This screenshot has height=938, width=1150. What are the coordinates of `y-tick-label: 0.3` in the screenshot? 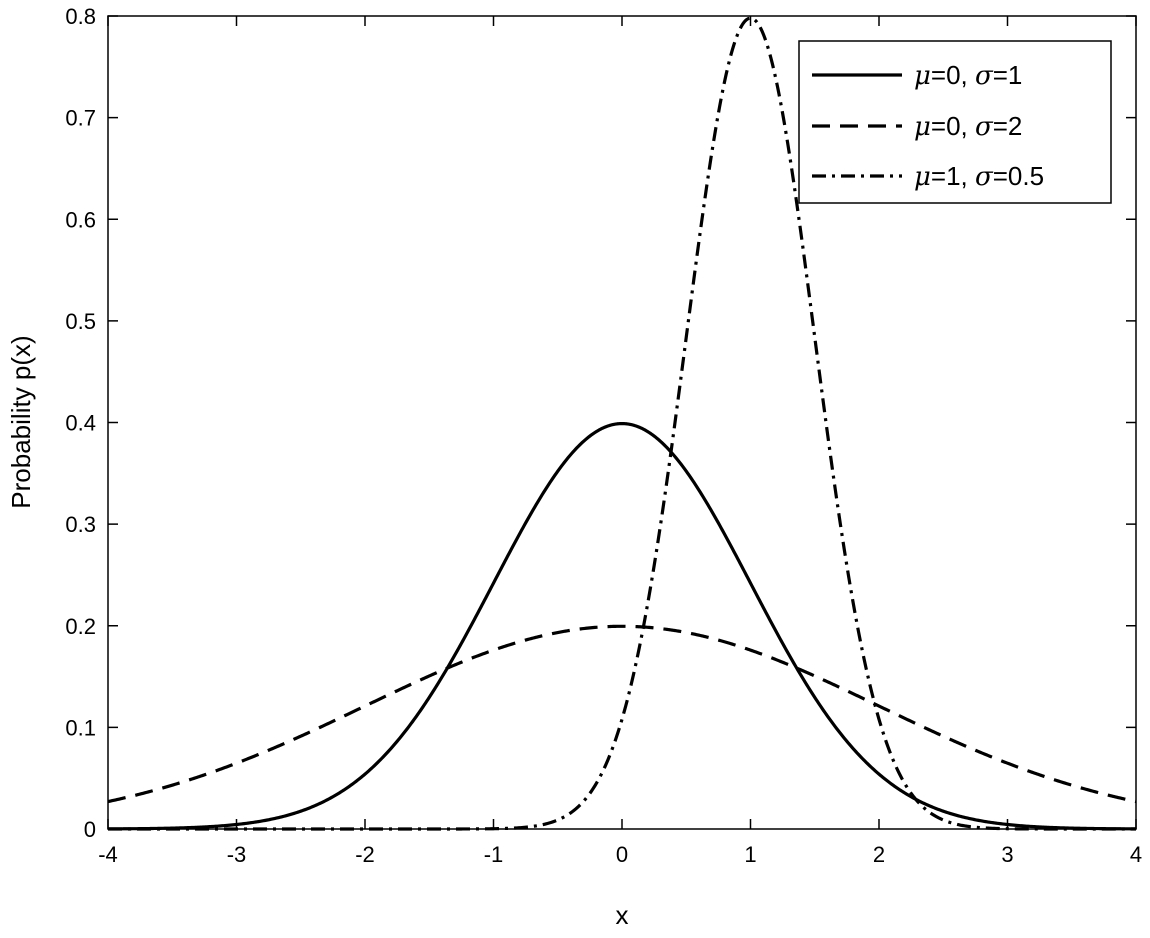 It's located at (80, 524).